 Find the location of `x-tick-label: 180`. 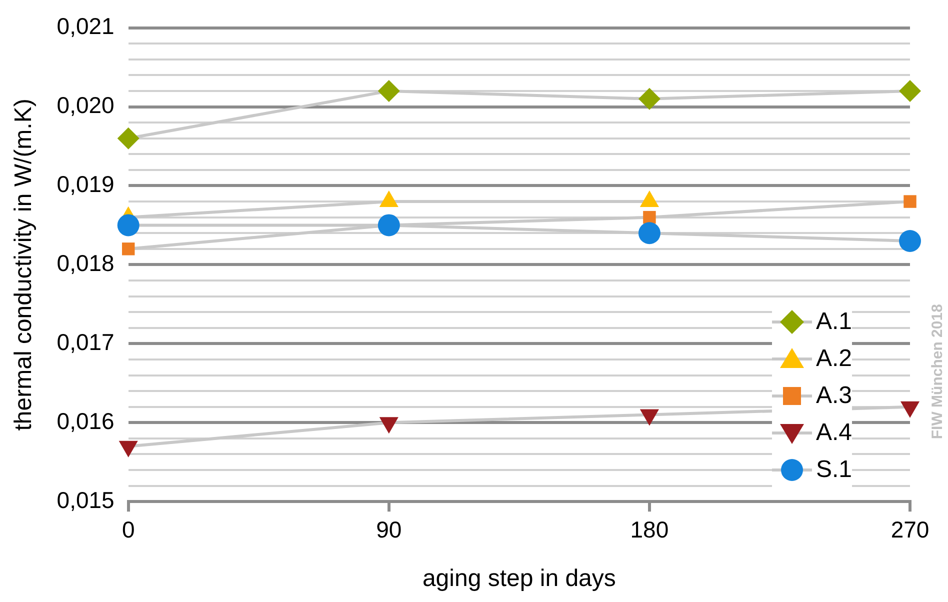

x-tick-label: 180 is located at coordinates (649, 529).